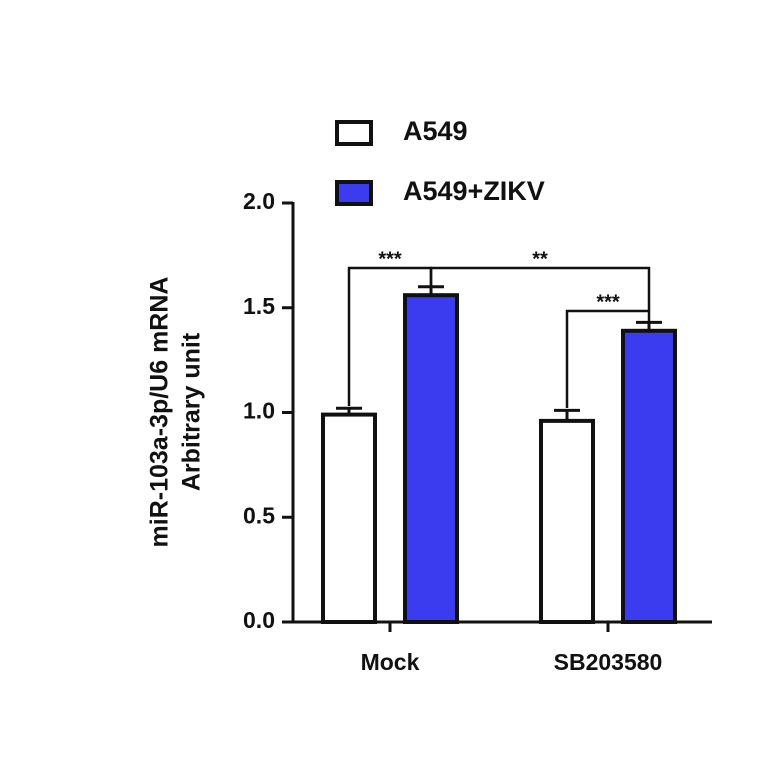 The width and height of the screenshot is (764, 764). I want to click on y-tick-label: 2.0, so click(259, 201).